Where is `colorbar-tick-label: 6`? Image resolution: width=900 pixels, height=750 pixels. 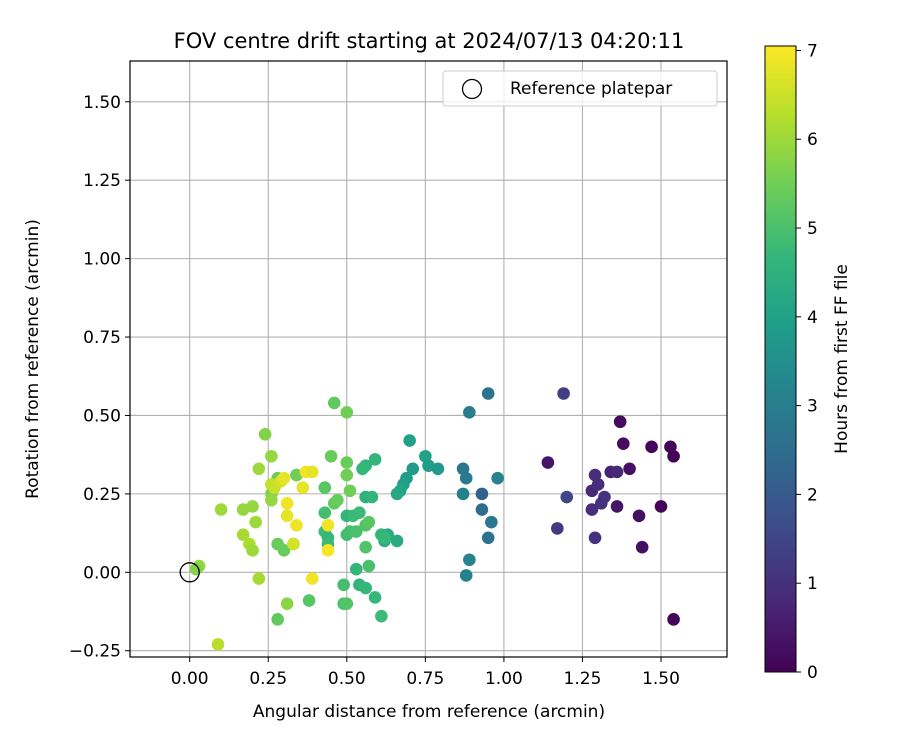
colorbar-tick-label: 6 is located at coordinates (812, 140).